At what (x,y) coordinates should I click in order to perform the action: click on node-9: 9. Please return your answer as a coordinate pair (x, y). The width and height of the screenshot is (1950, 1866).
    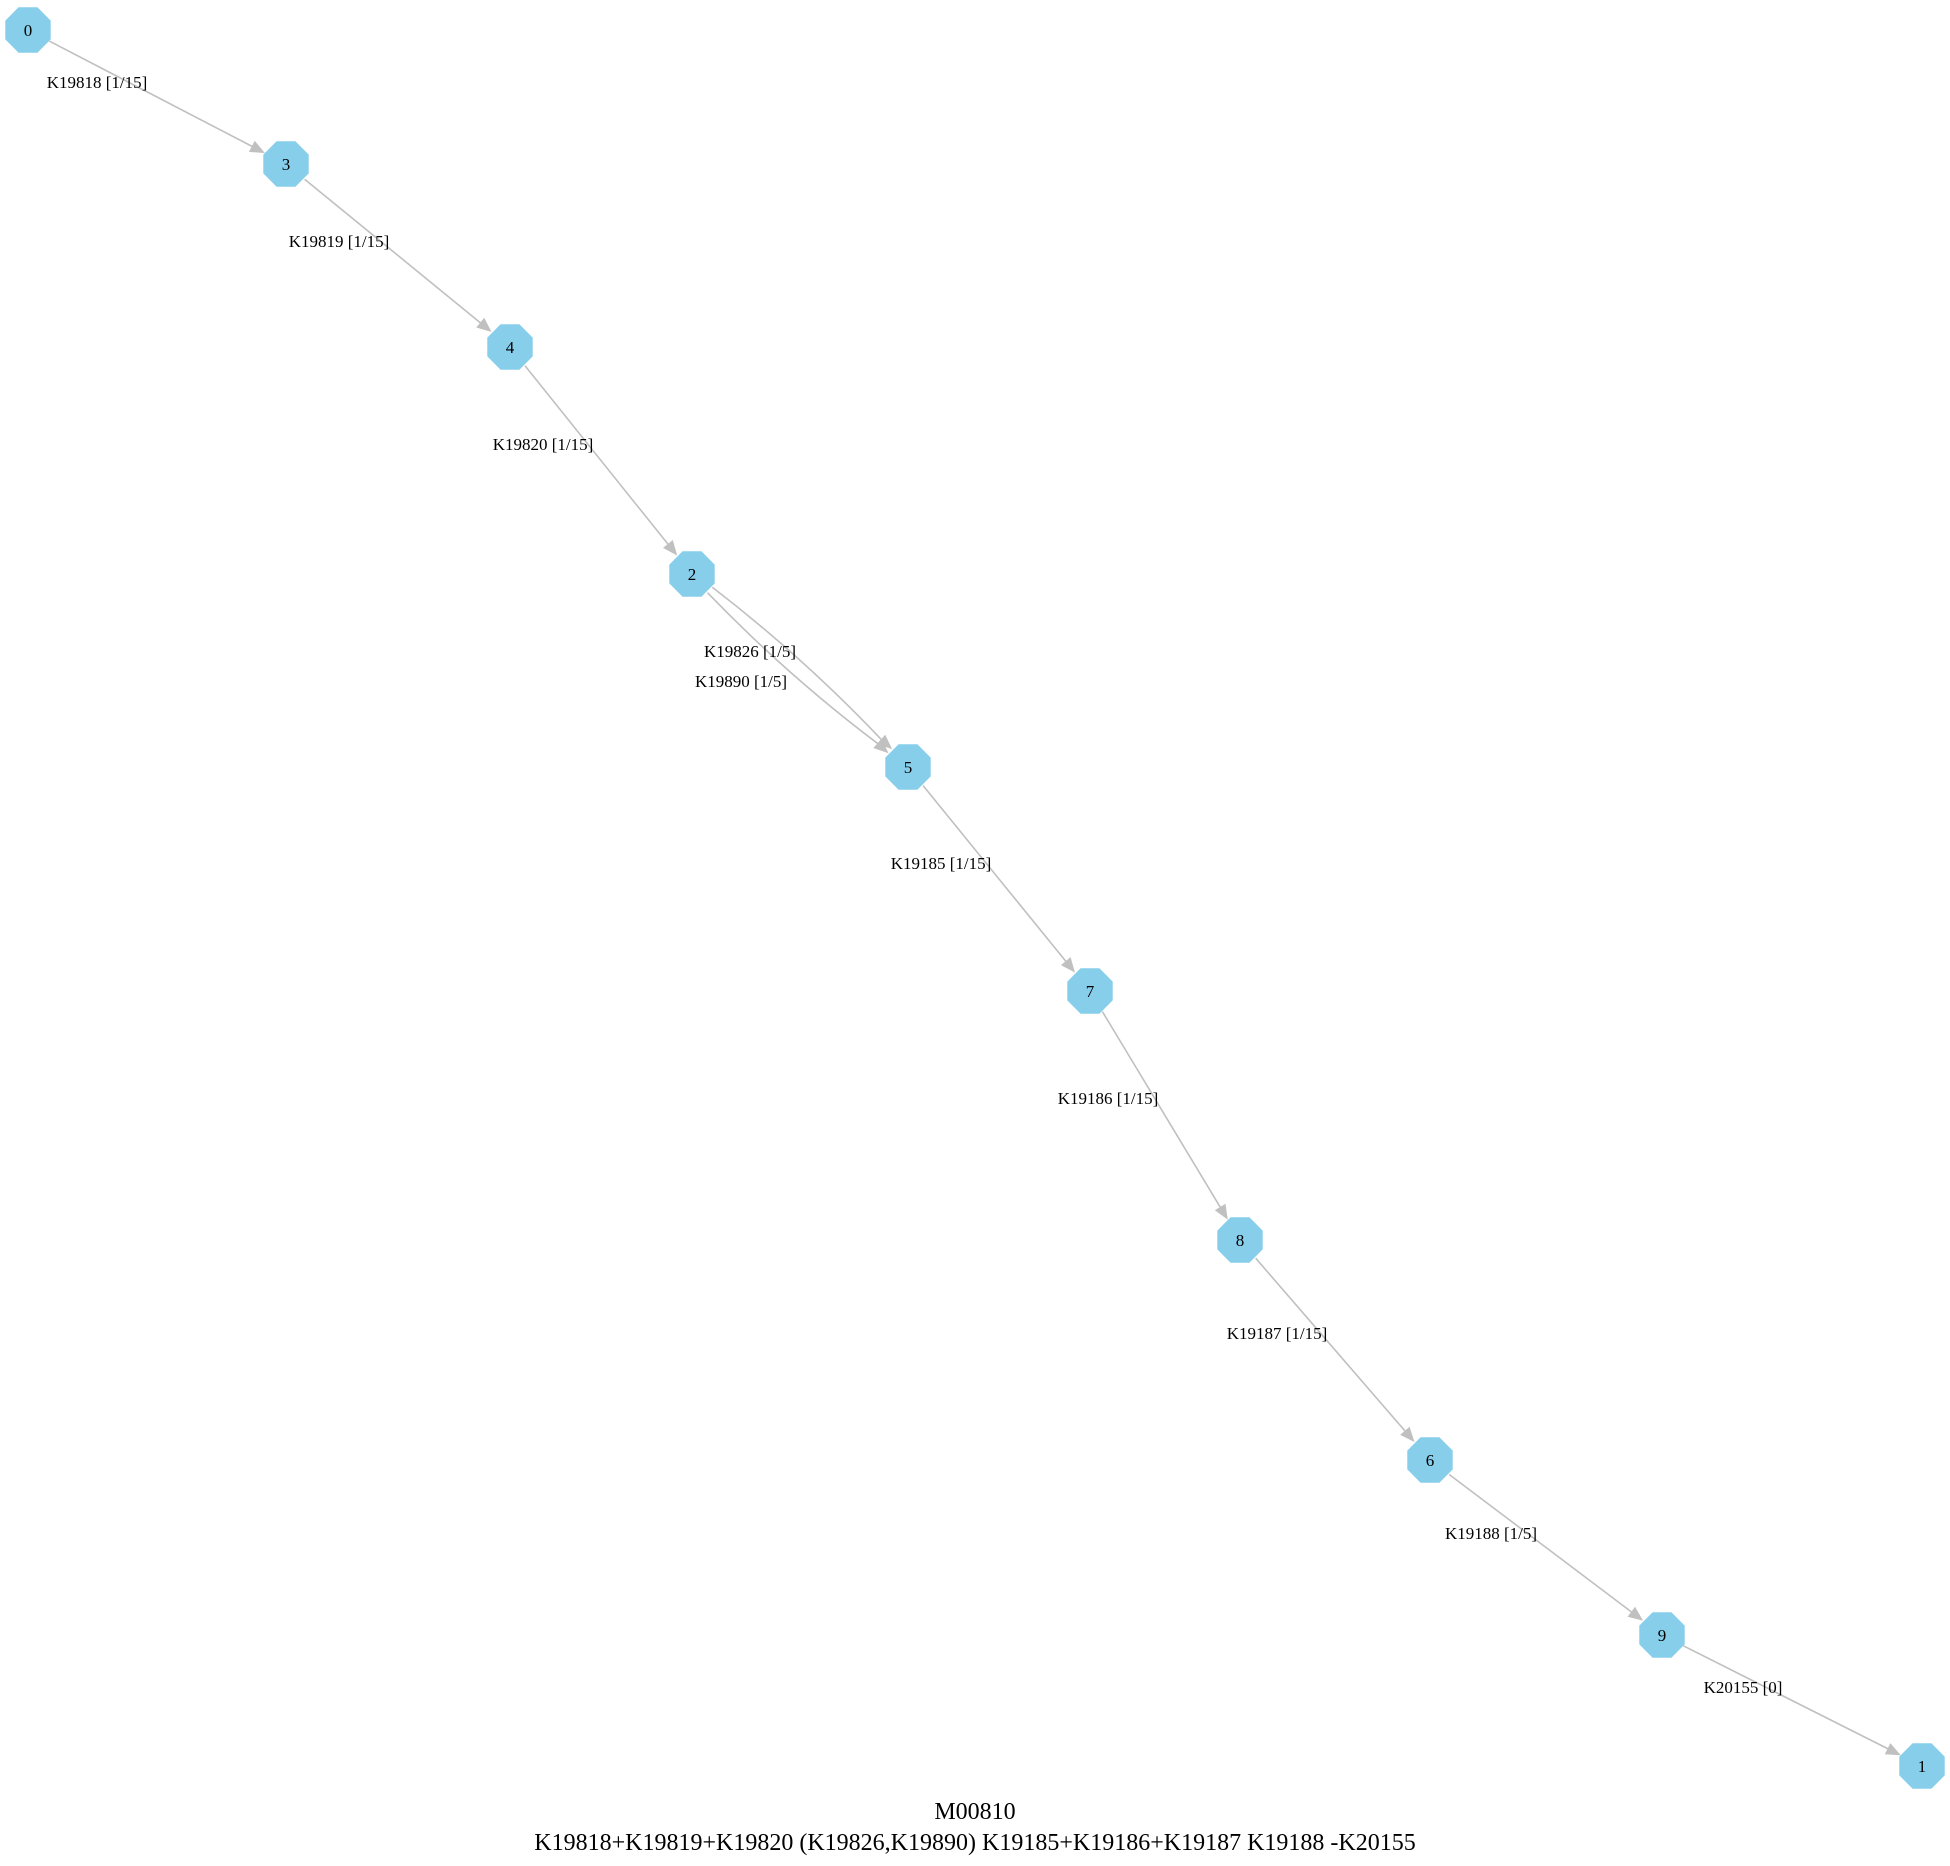
    Looking at the image, I should click on (1662, 1635).